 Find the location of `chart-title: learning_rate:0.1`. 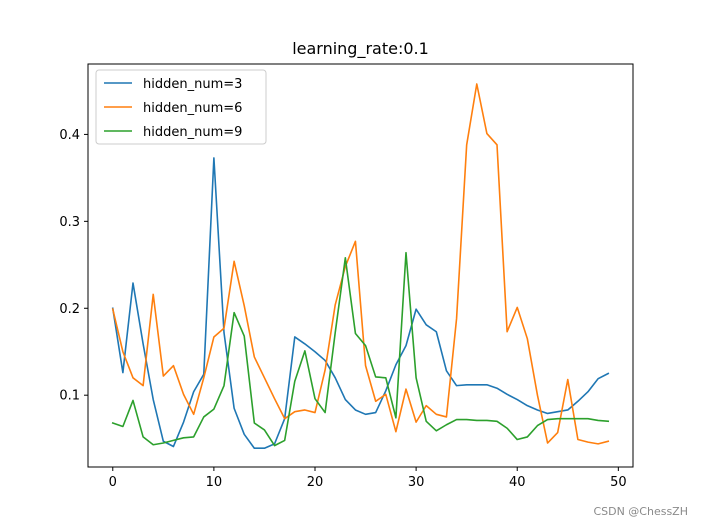

chart-title: learning_rate:0.1 is located at coordinates (360, 49).